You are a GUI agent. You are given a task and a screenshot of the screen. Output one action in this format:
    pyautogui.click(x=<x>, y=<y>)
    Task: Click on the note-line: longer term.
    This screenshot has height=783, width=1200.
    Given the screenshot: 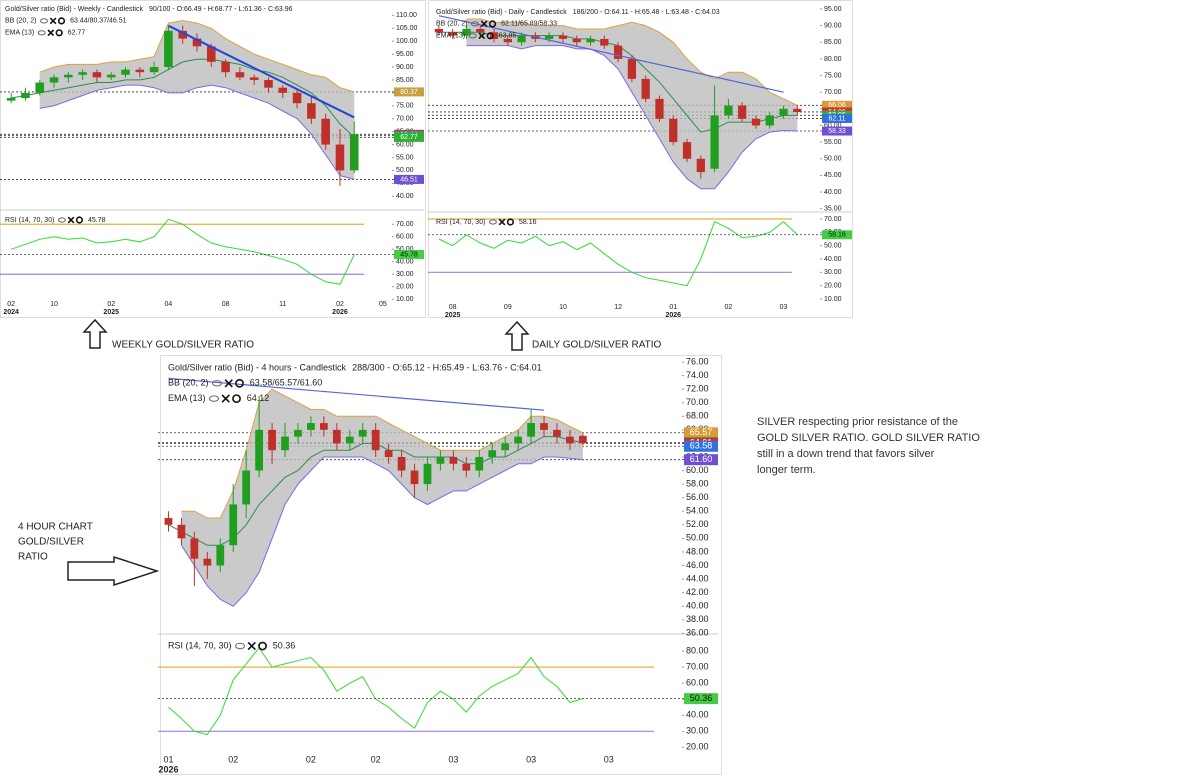 What is the action you would take?
    pyautogui.click(x=786, y=470)
    